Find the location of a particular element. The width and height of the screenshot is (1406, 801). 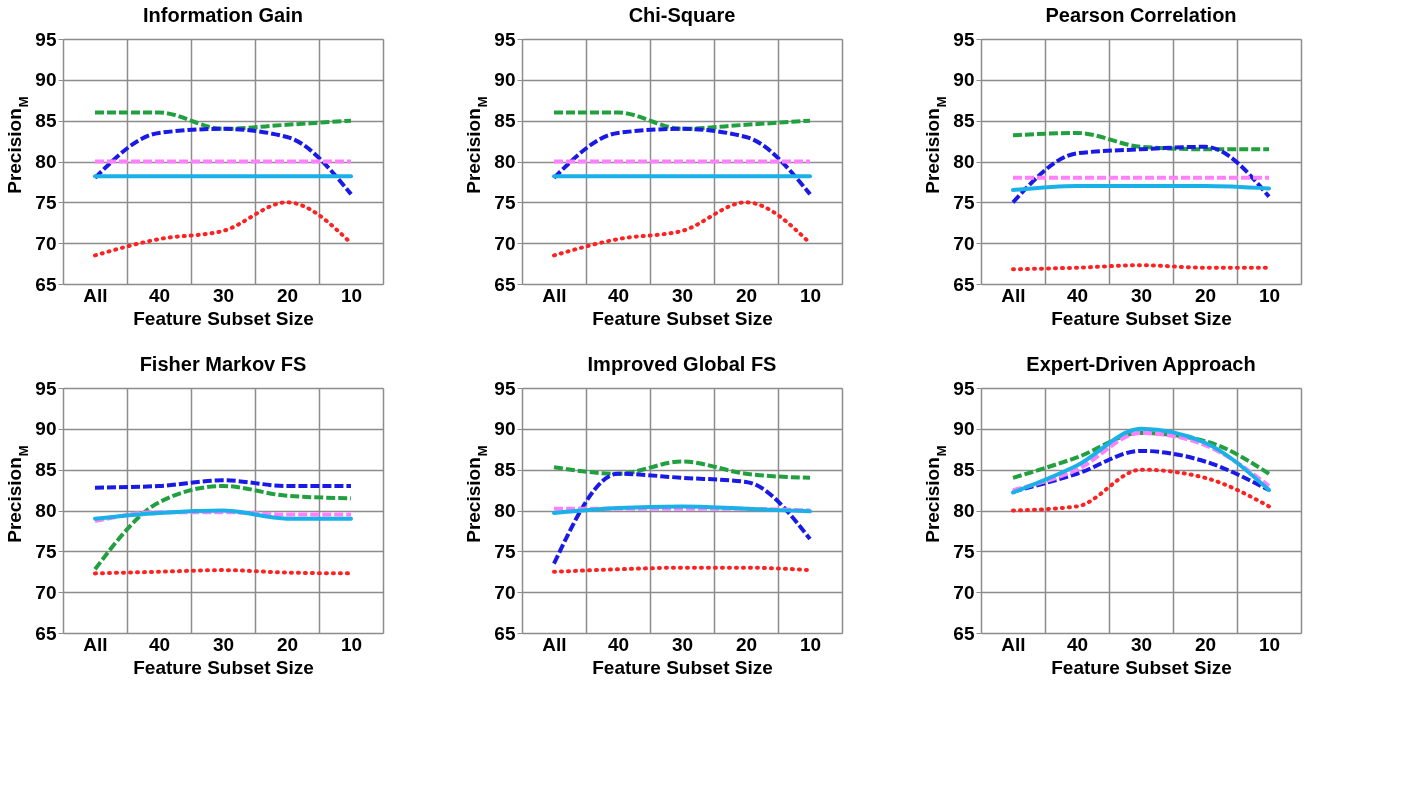

chart-title: Pearson Correlation is located at coordinates (1141, 15).